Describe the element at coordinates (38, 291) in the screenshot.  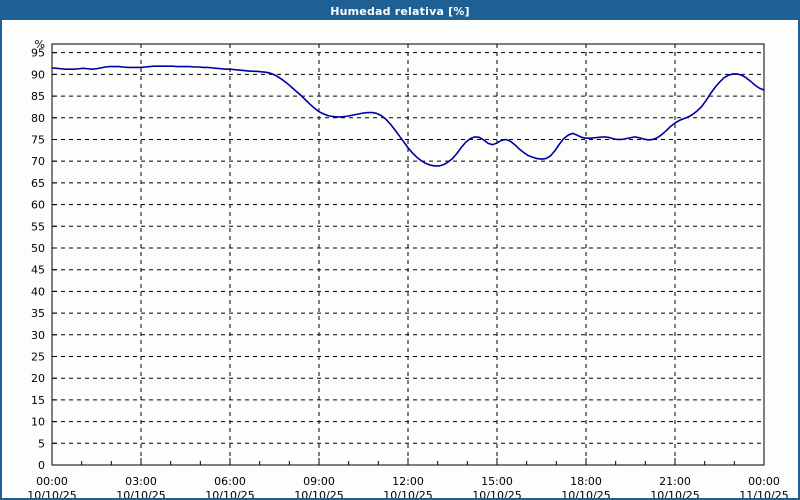
I see `y-tick-label: 40` at that location.